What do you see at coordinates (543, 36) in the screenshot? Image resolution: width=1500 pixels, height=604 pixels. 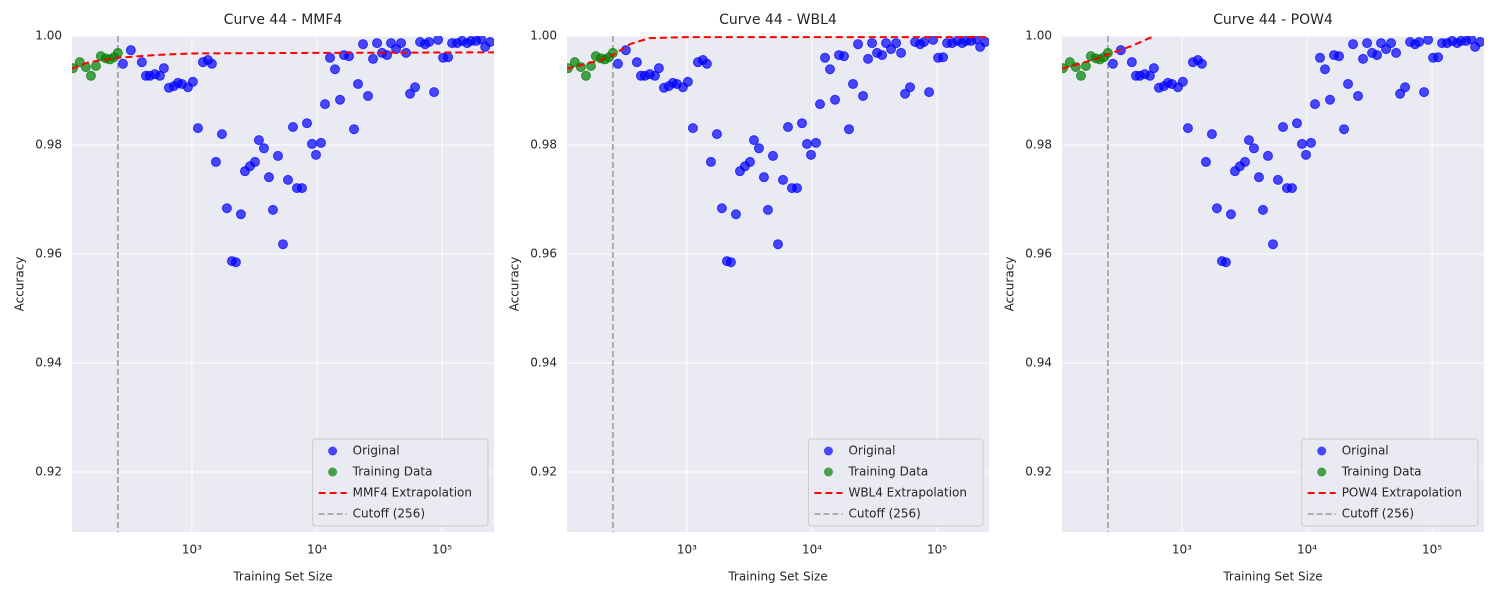 I see `y-tick-label: 1.00` at bounding box center [543, 36].